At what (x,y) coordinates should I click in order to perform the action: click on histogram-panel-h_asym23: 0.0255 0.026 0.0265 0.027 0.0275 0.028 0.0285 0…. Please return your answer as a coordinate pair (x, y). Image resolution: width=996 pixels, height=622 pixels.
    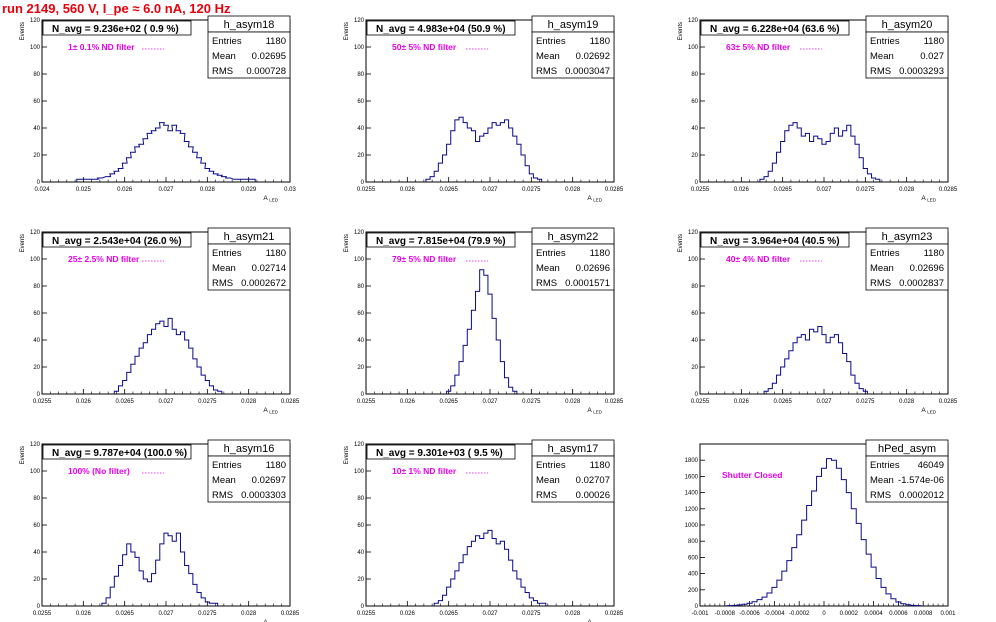
    Looking at the image, I should click on (818, 321).